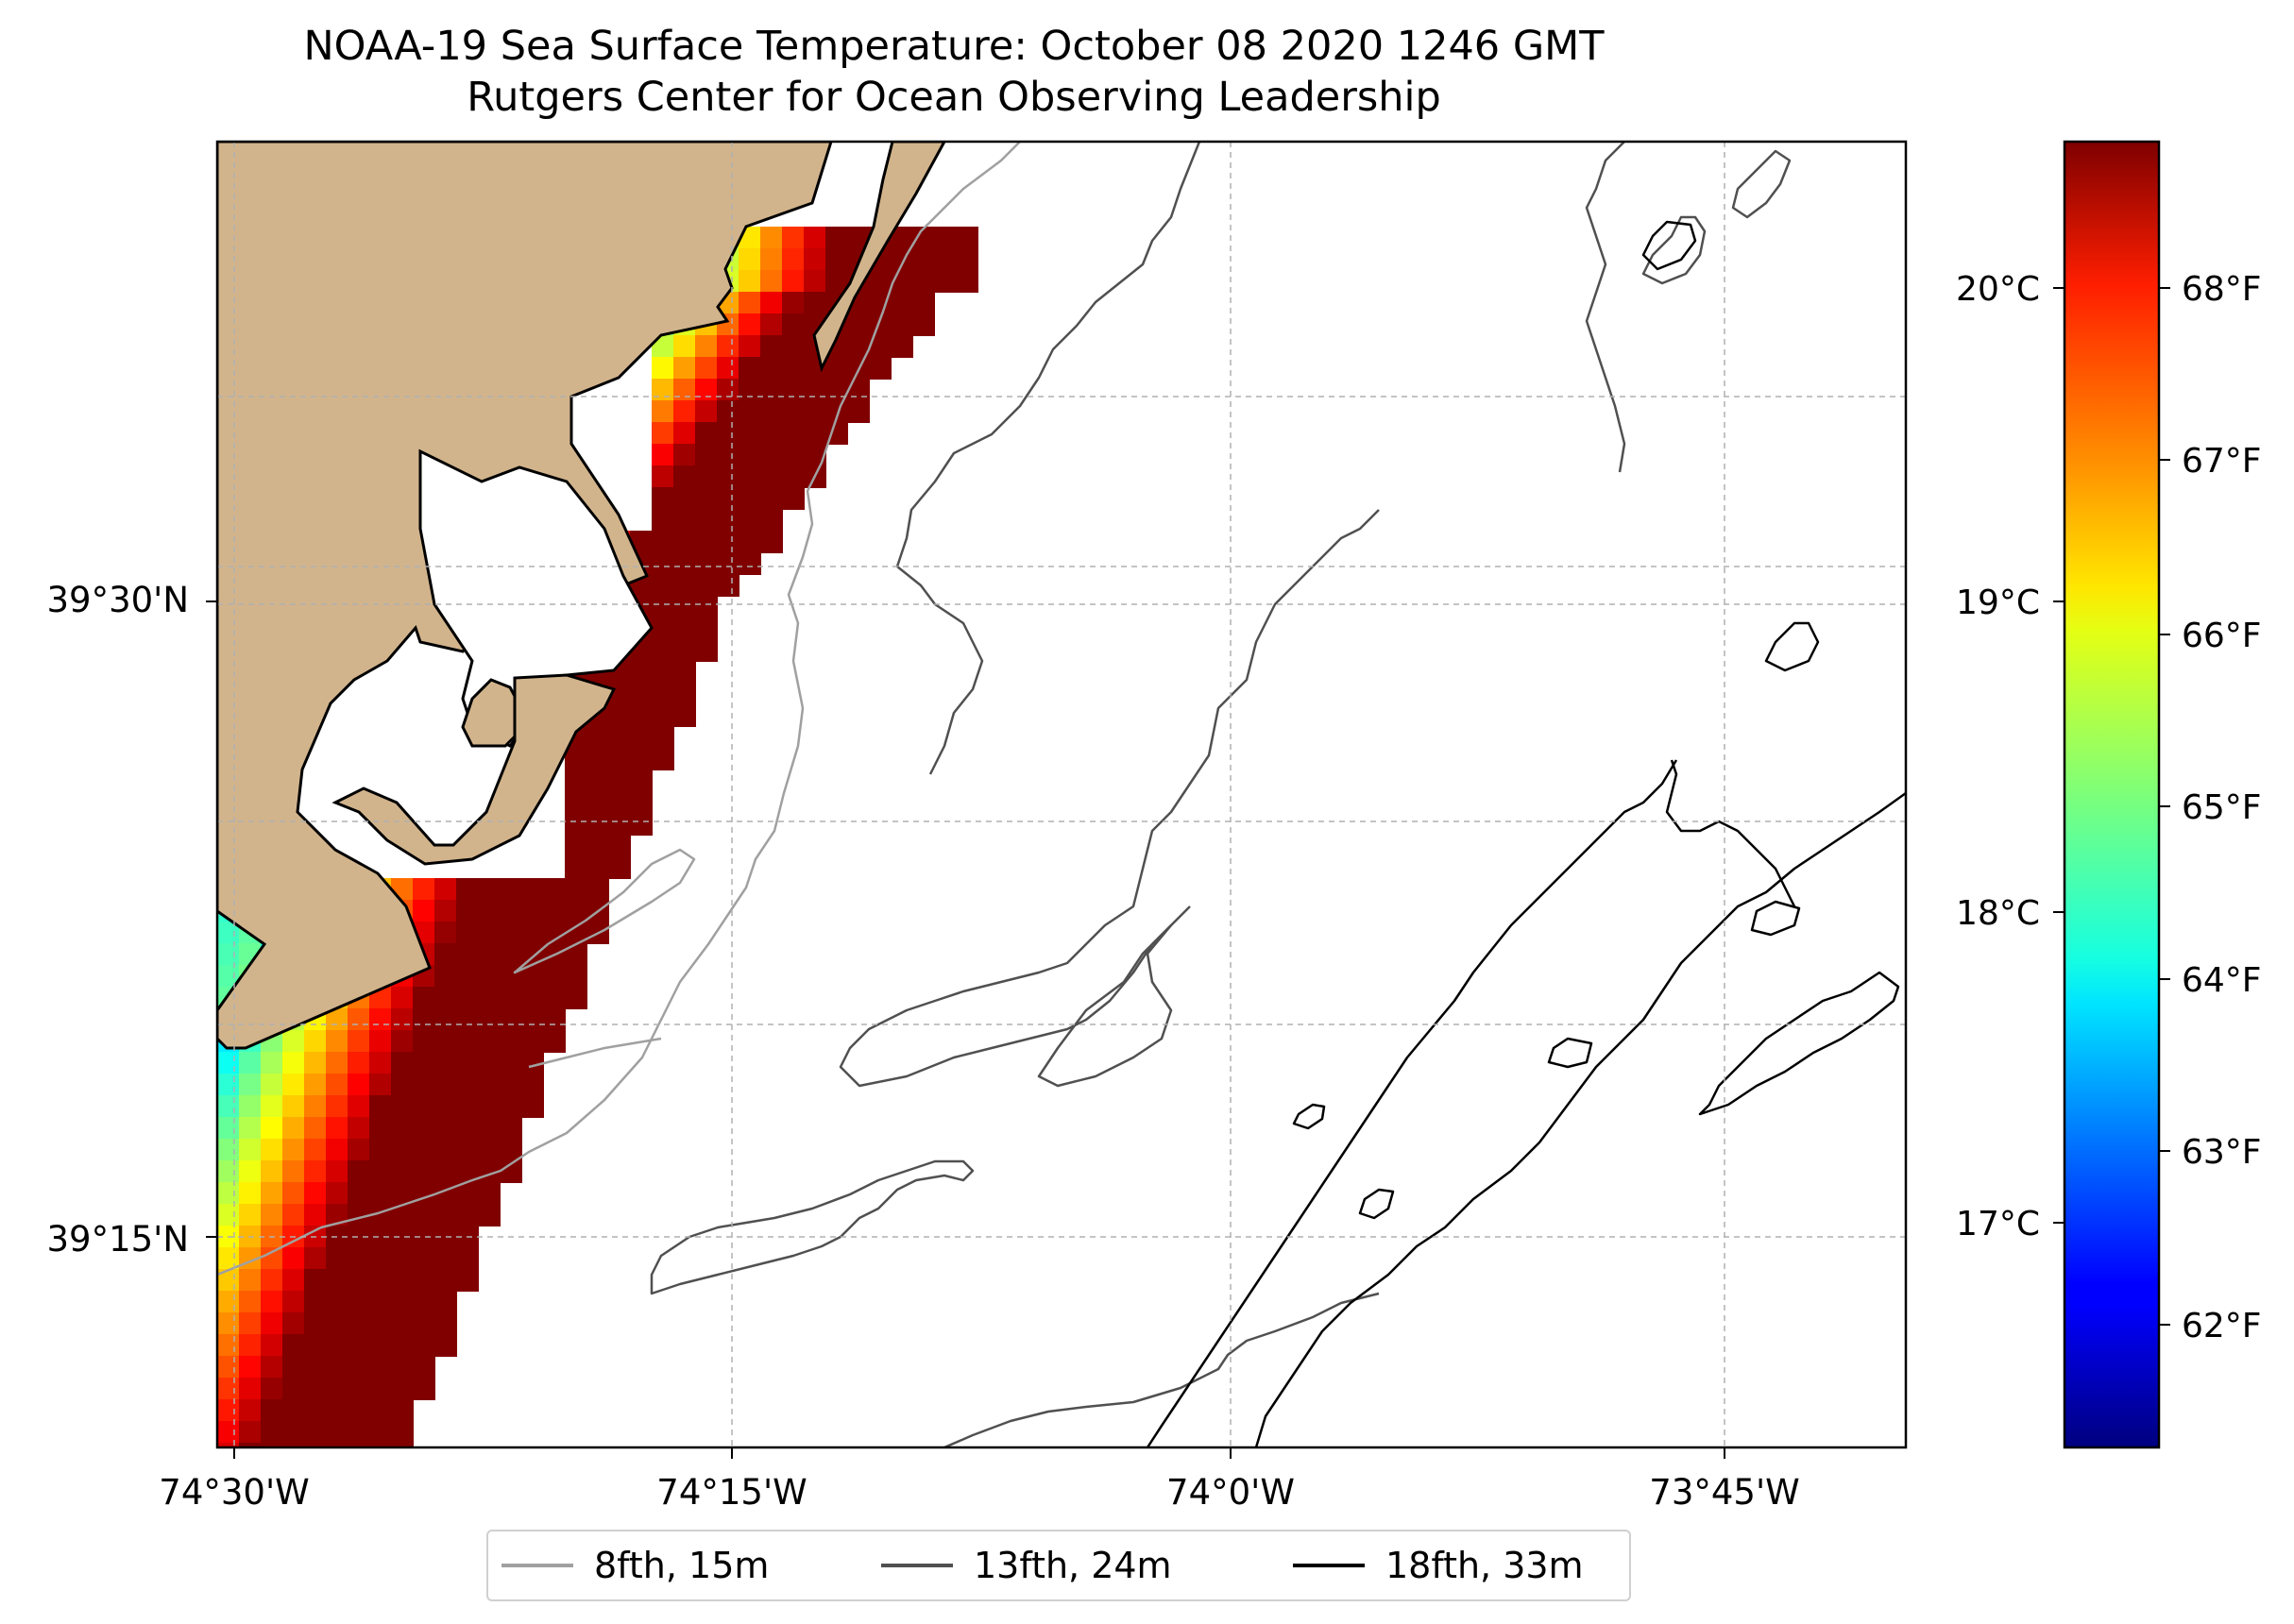 The height and width of the screenshot is (1624, 2294). Describe the element at coordinates (496, 713) in the screenshot. I see `peninsula` at that location.